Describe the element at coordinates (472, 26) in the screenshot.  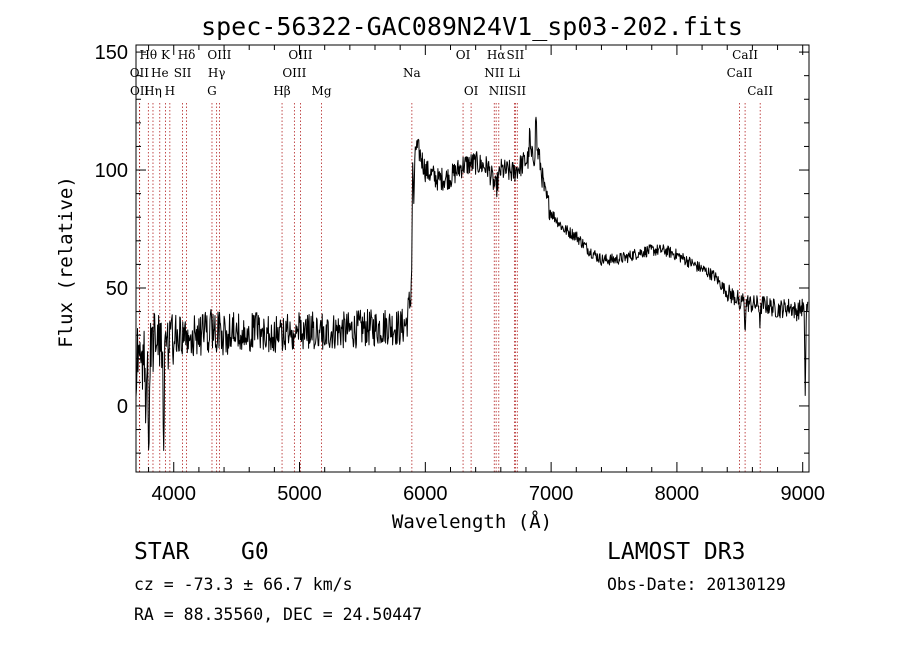
I see `chart-title: spec-56322-GAC089N24V1_sp03-202.fits` at that location.